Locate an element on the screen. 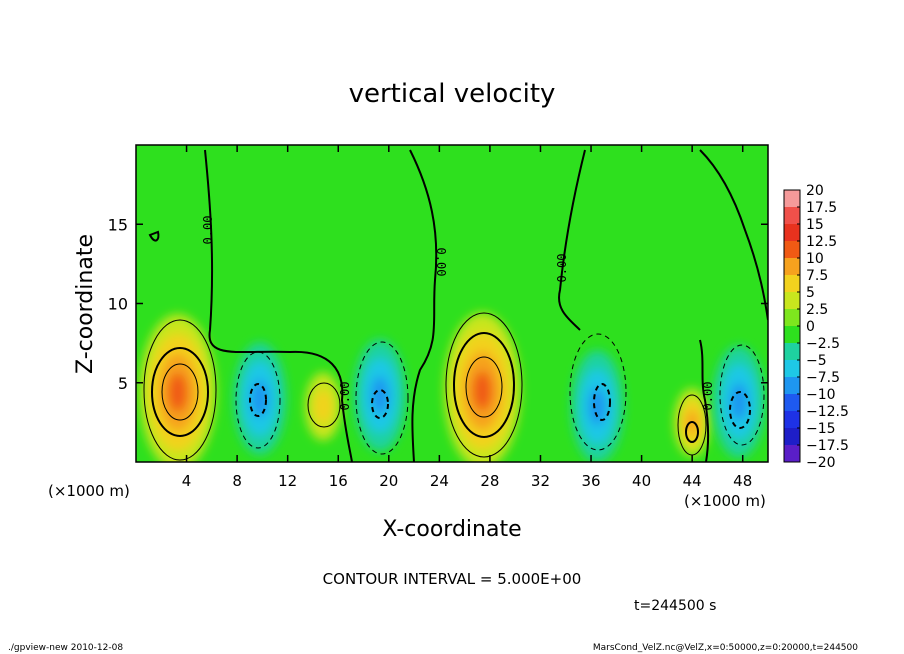 The width and height of the screenshot is (904, 654). x-tick-label: 8 is located at coordinates (237, 481).